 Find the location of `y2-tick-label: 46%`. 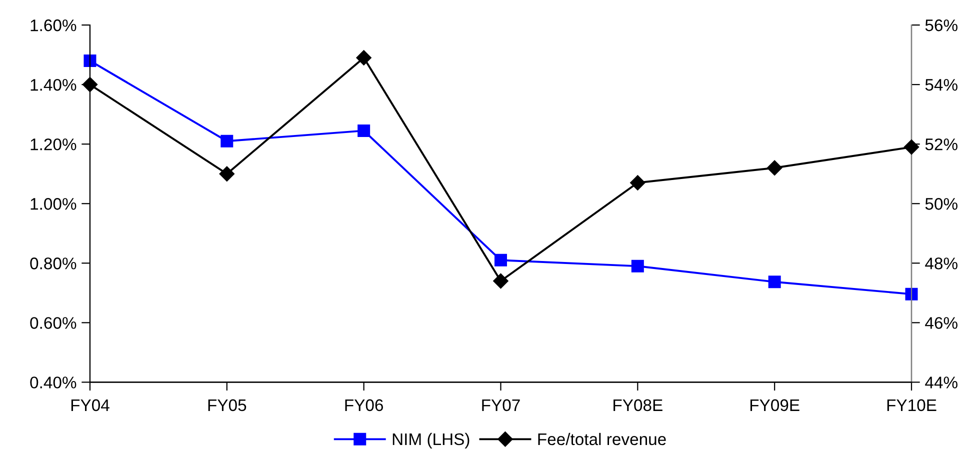

y2-tick-label: 46% is located at coordinates (941, 323).